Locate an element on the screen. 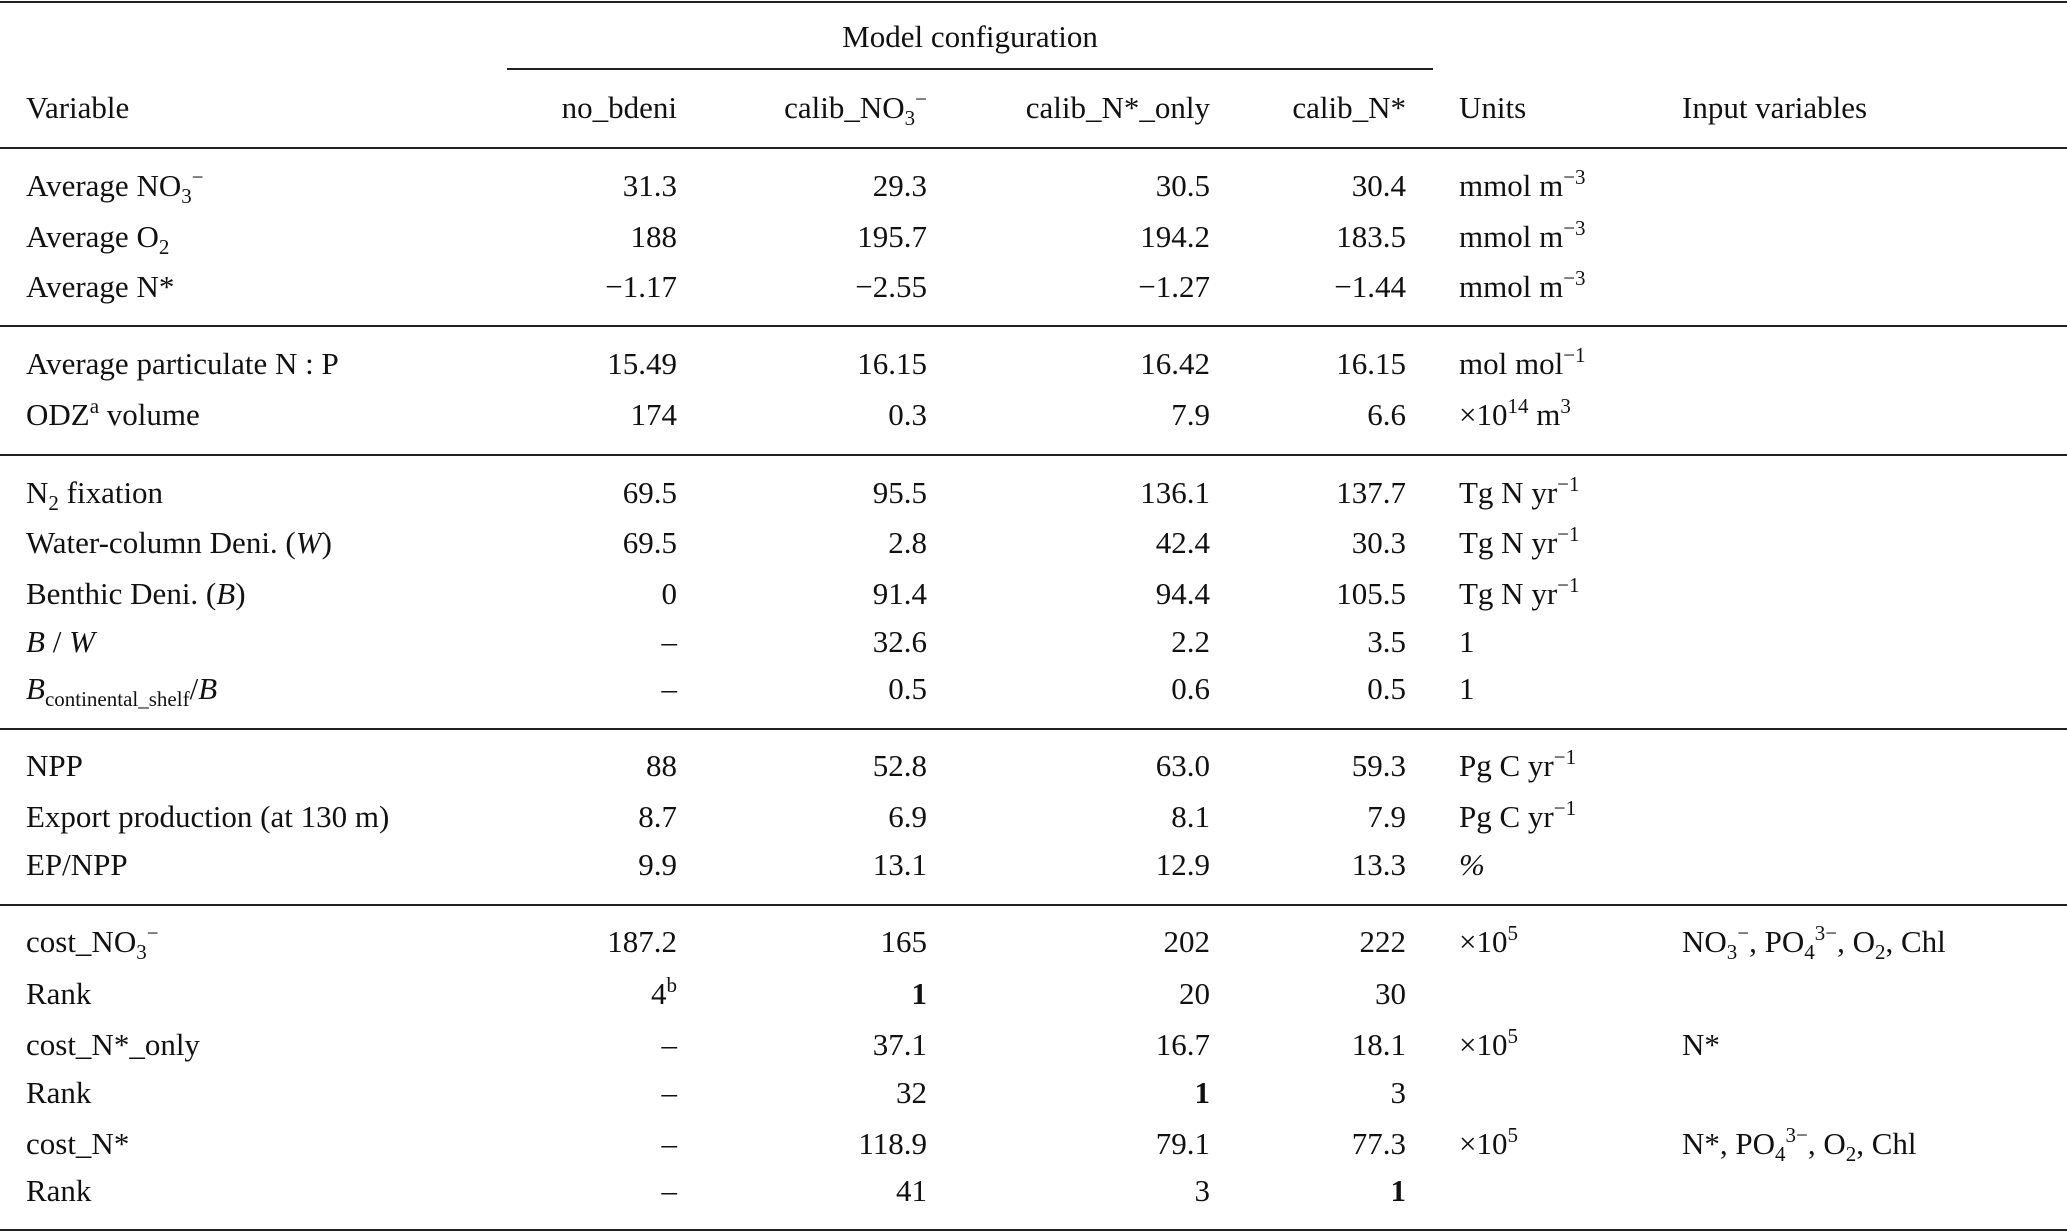  text-segment: 14 is located at coordinates (1518, 406).